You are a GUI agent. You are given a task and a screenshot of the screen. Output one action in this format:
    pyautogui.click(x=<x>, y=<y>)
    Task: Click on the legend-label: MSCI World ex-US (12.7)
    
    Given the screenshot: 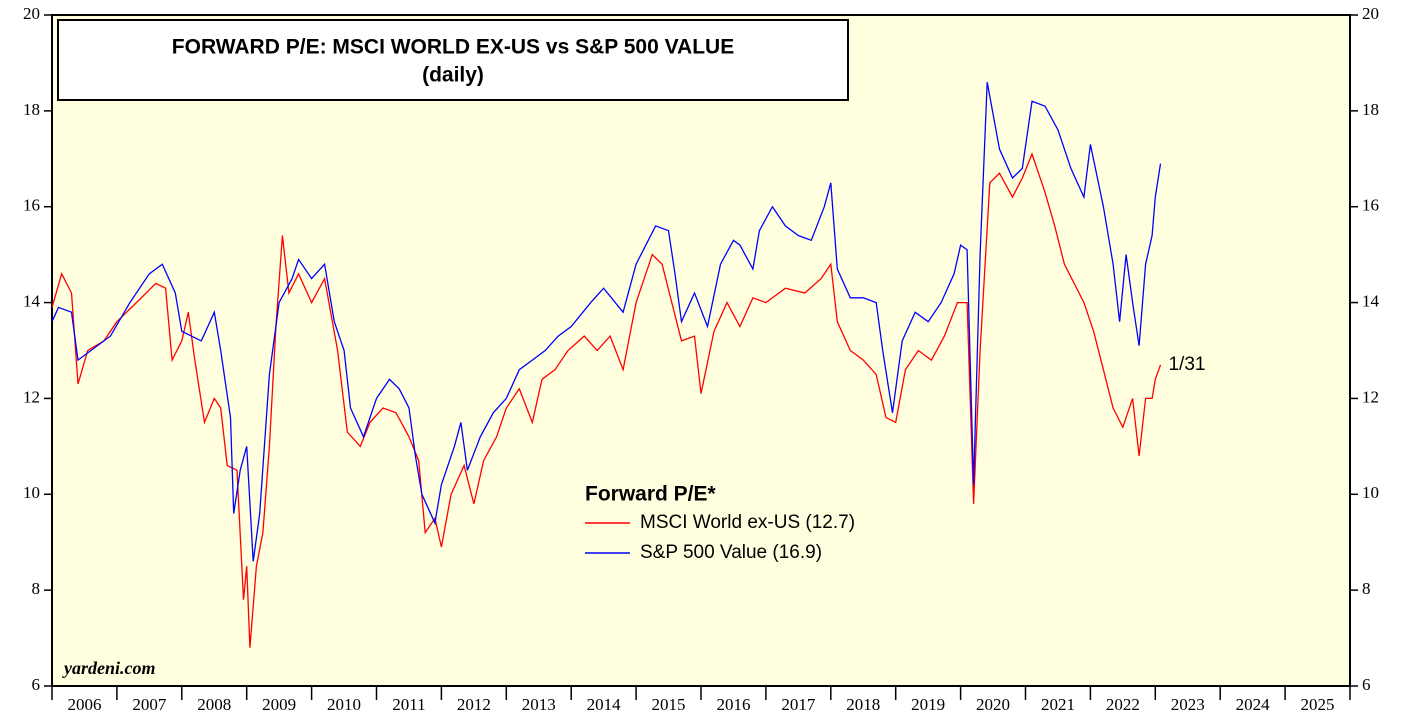 What is the action you would take?
    pyautogui.click(x=747, y=522)
    